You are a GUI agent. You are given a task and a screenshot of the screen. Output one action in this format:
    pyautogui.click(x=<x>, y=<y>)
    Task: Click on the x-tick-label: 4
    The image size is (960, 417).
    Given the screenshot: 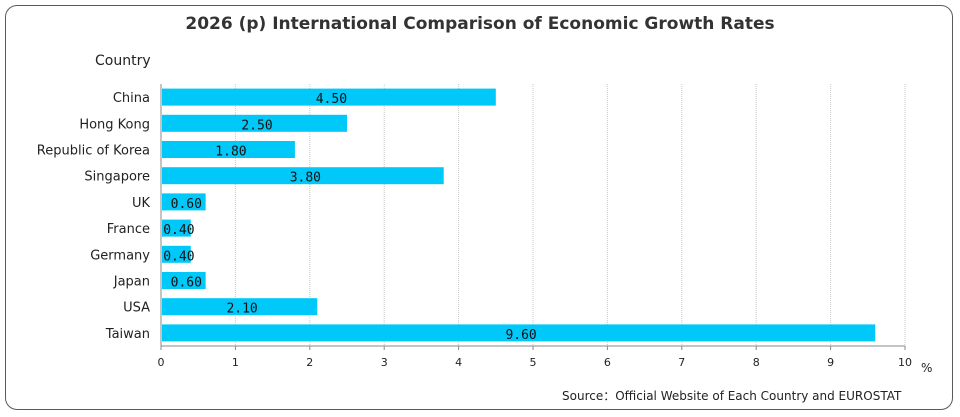 What is the action you would take?
    pyautogui.click(x=458, y=362)
    